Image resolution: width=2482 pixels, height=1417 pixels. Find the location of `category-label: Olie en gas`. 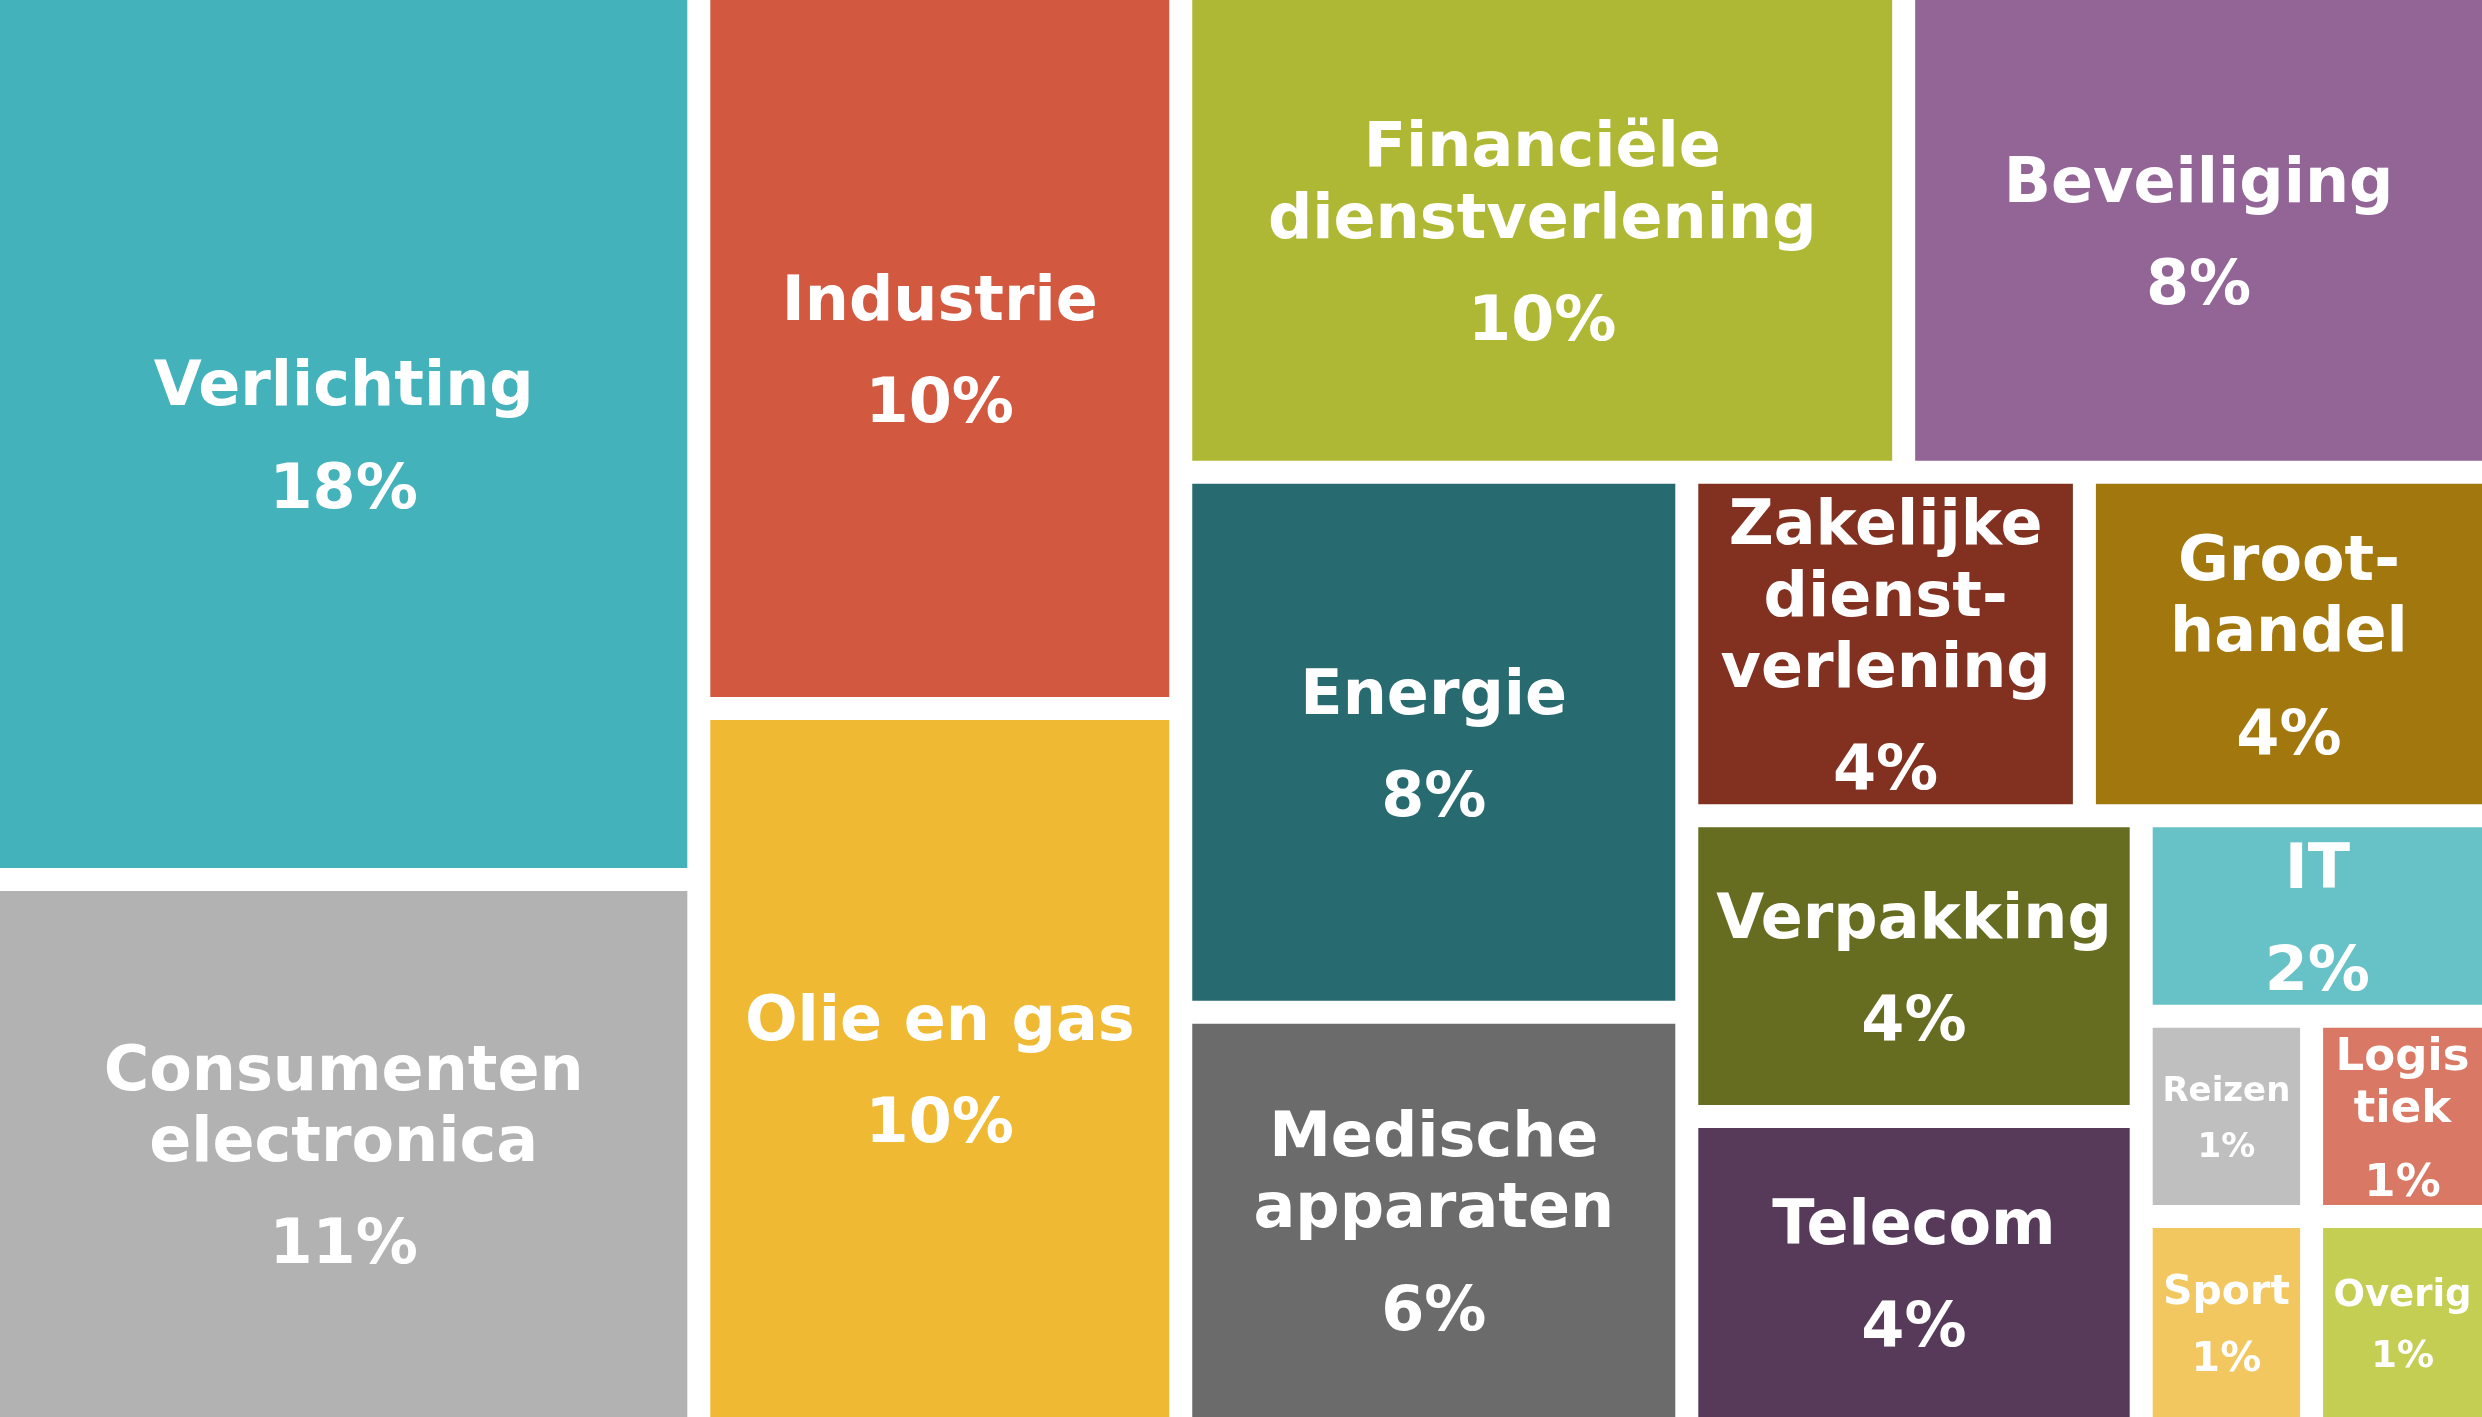

category-label: Olie en gas is located at coordinates (939, 1018).